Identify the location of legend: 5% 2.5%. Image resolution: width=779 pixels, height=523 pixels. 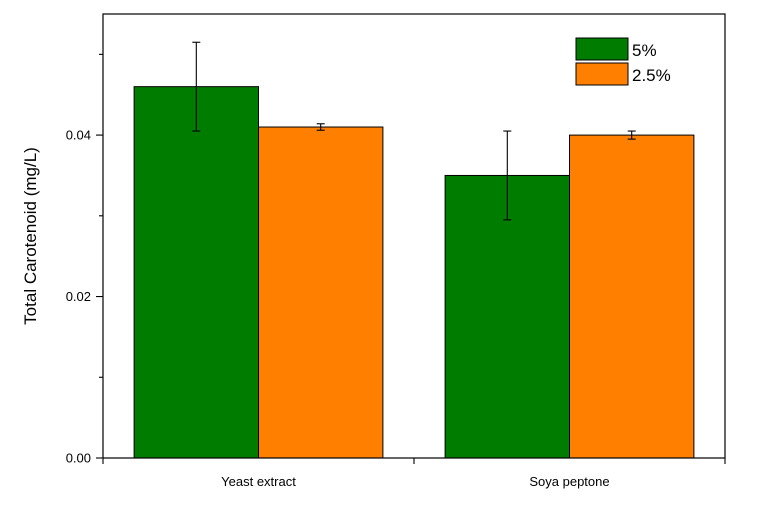
(623, 61).